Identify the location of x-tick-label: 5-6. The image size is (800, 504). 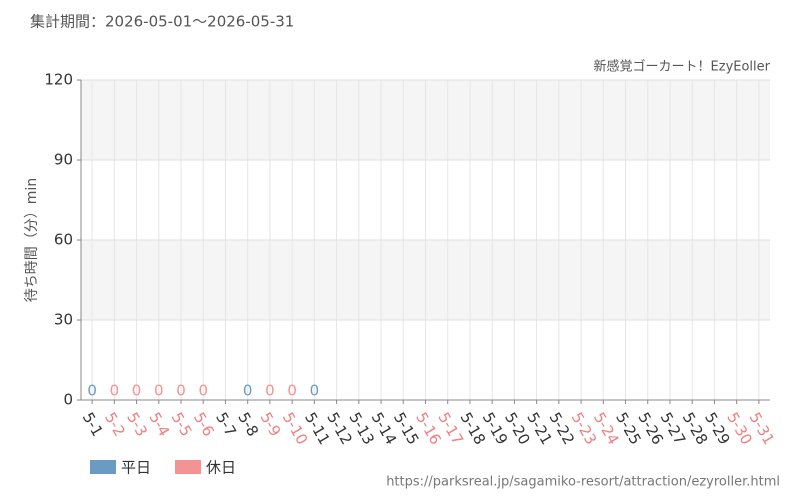
(204, 424).